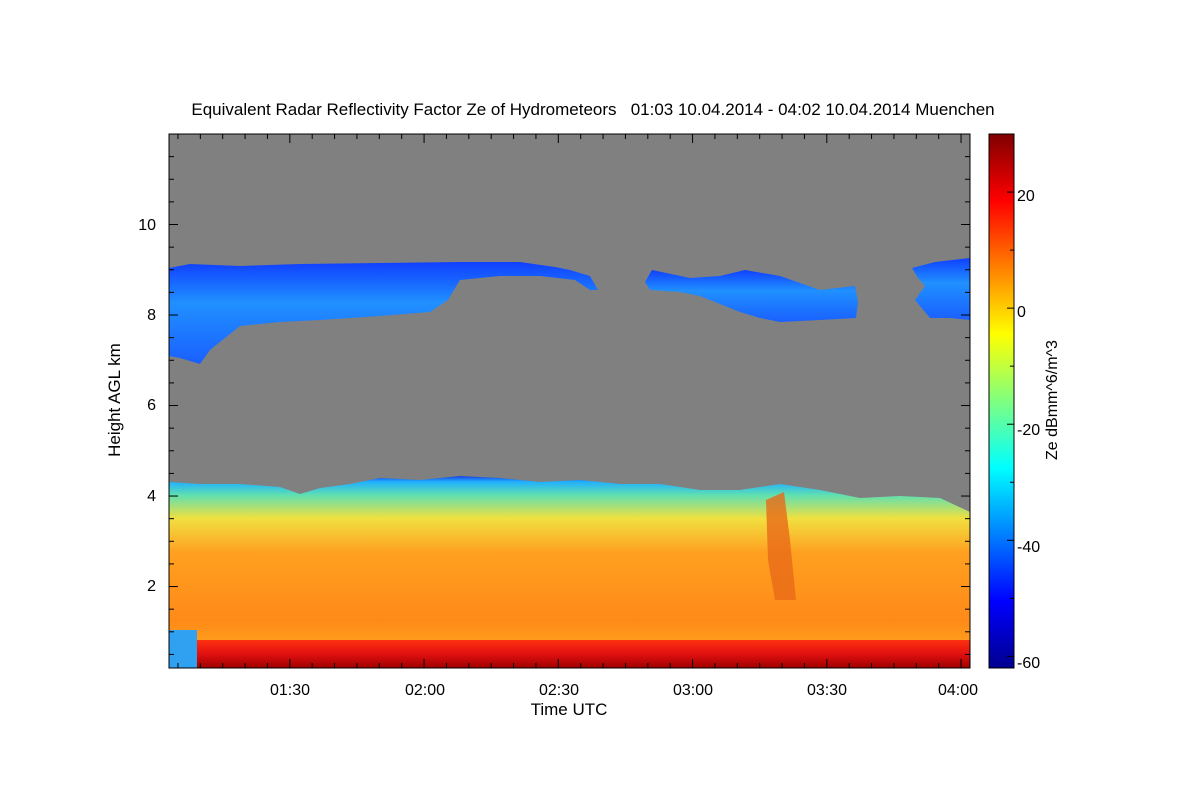  What do you see at coordinates (1001, 401) in the screenshot?
I see `colorbar-ramp` at bounding box center [1001, 401].